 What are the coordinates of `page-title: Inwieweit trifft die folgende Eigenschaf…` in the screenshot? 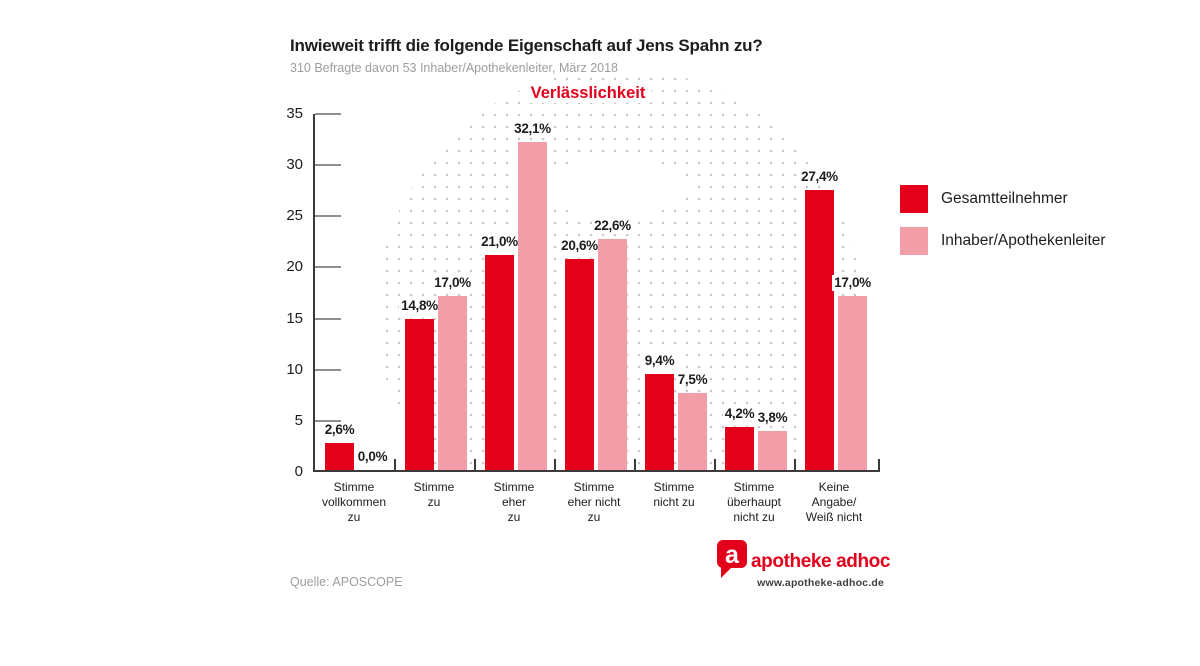 It's located at (526, 45).